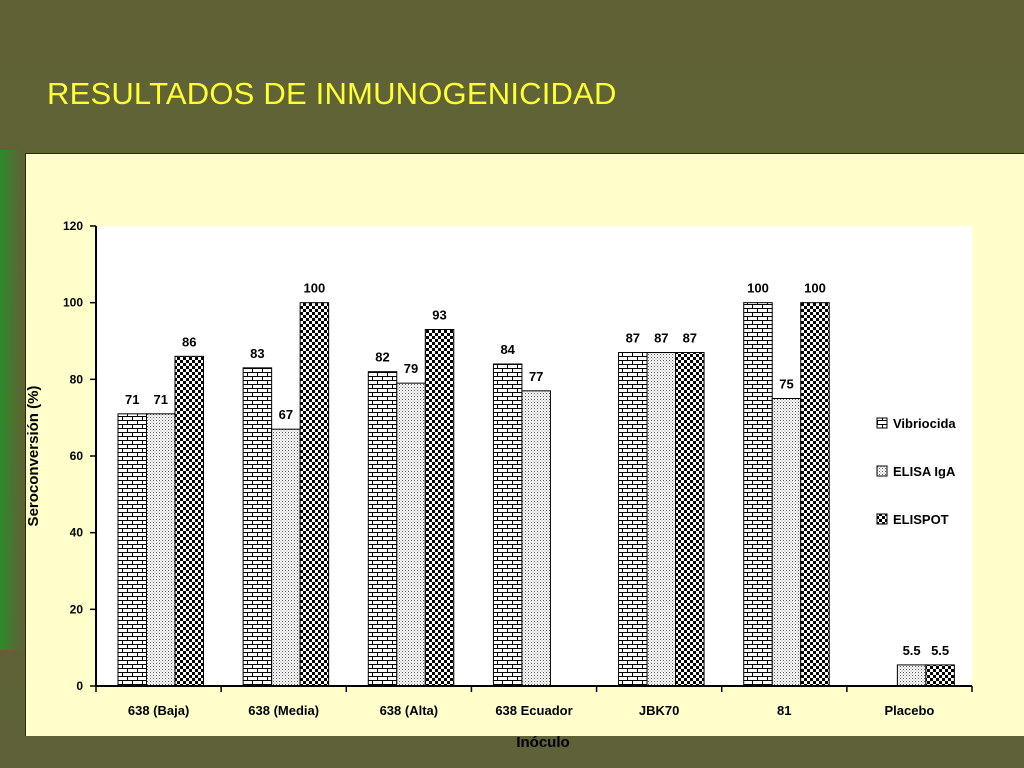 The height and width of the screenshot is (768, 1024). Describe the element at coordinates (921, 519) in the screenshot. I see `legend-label: ELISPOT` at that location.